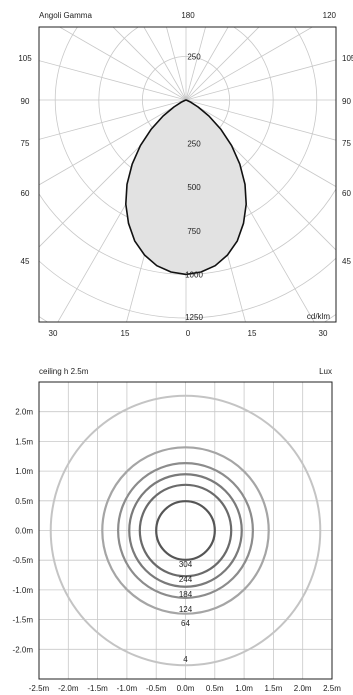  Describe the element at coordinates (186, 564) in the screenshot. I see `isolux-contour-label: 304` at that location.